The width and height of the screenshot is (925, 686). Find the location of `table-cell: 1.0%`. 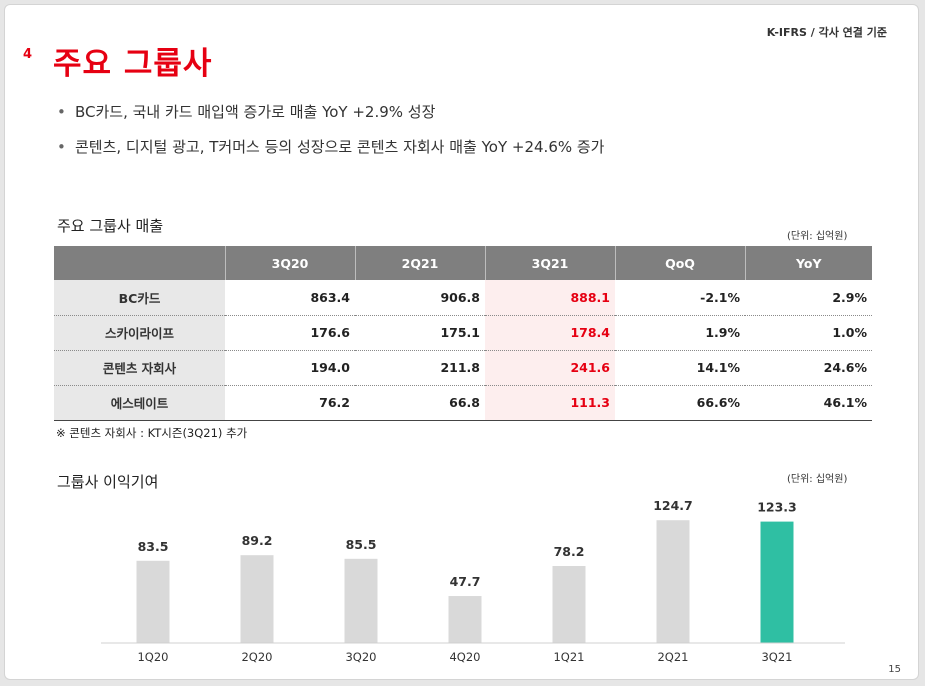

table-cell: 1.0% is located at coordinates (808, 333).